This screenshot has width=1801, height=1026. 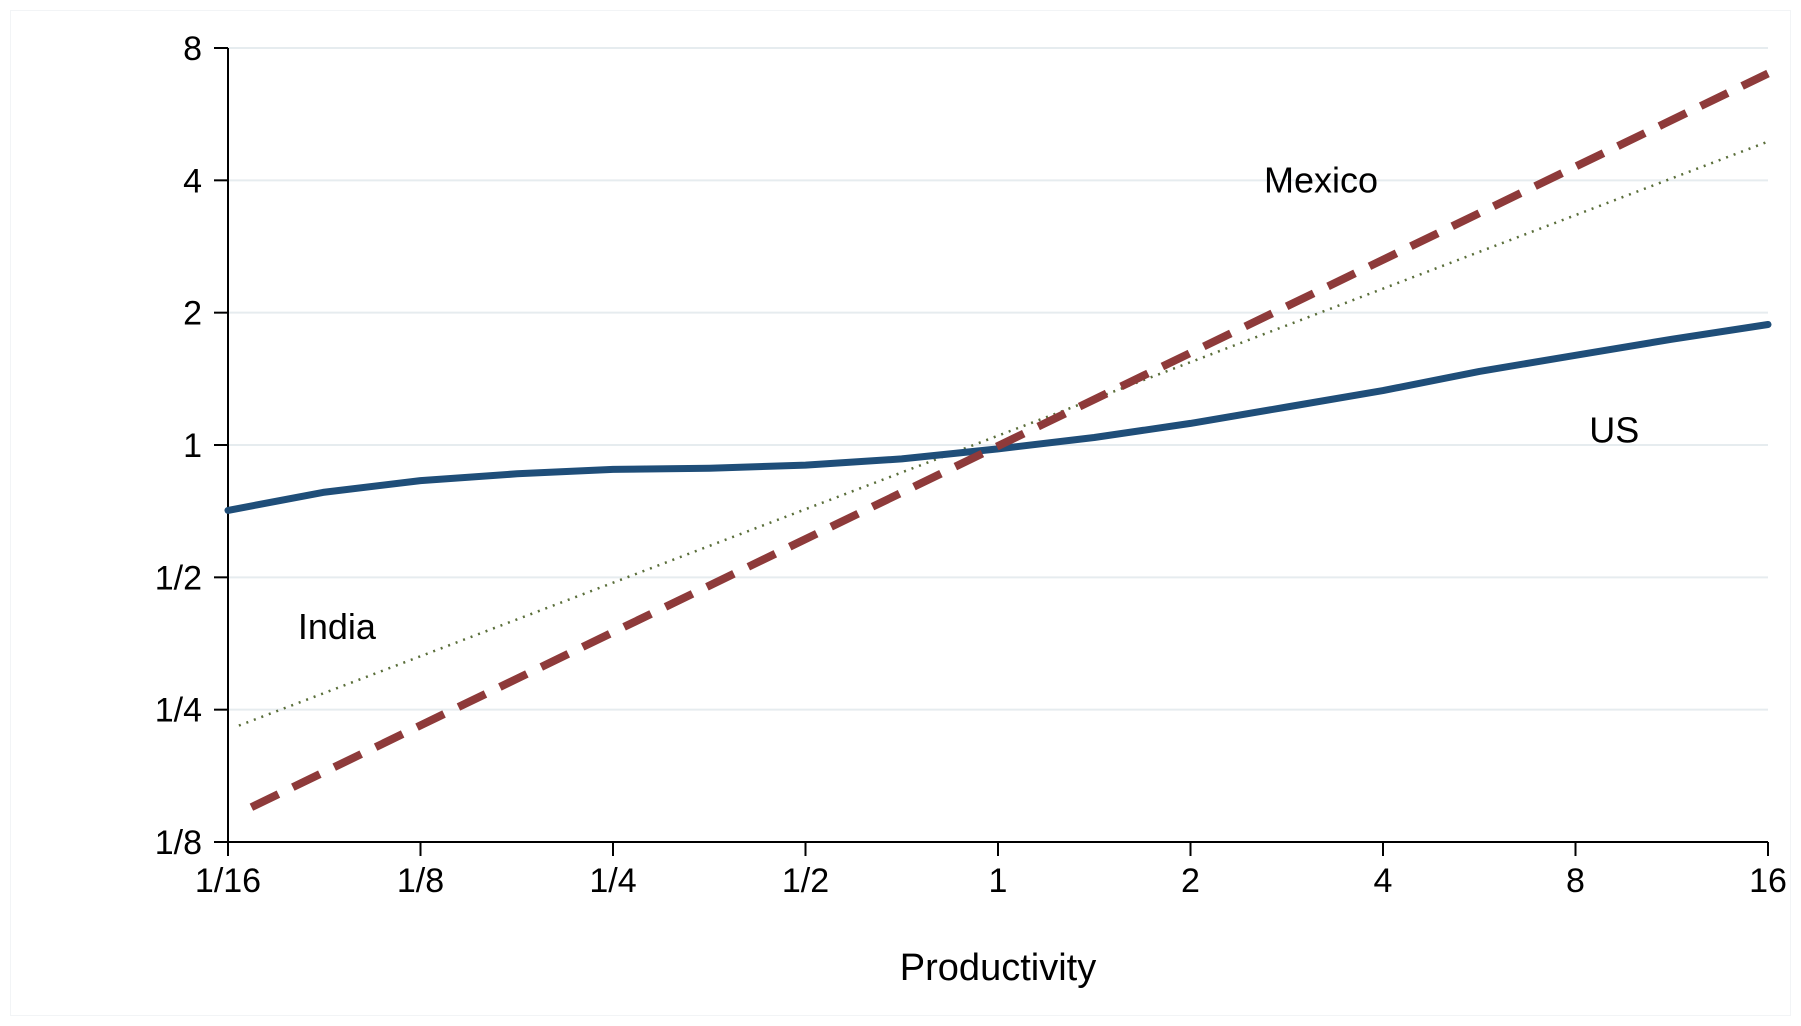 What do you see at coordinates (1321, 179) in the screenshot?
I see `series-label-mexico: Mexico` at bounding box center [1321, 179].